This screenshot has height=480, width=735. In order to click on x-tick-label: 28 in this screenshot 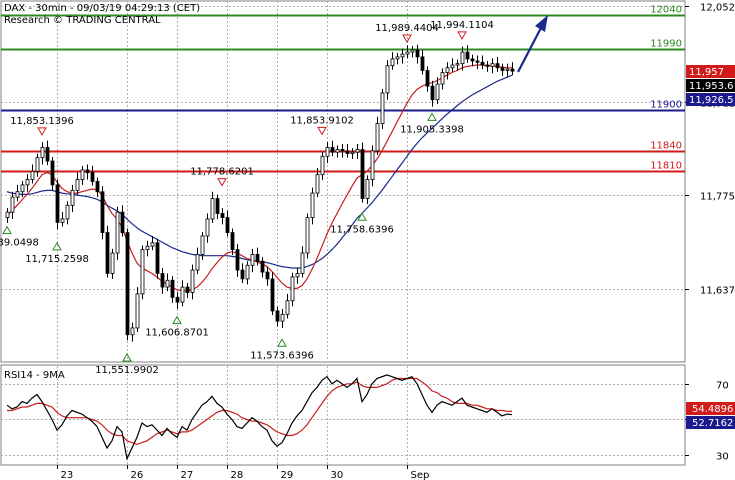, I will do `click(237, 475)`.